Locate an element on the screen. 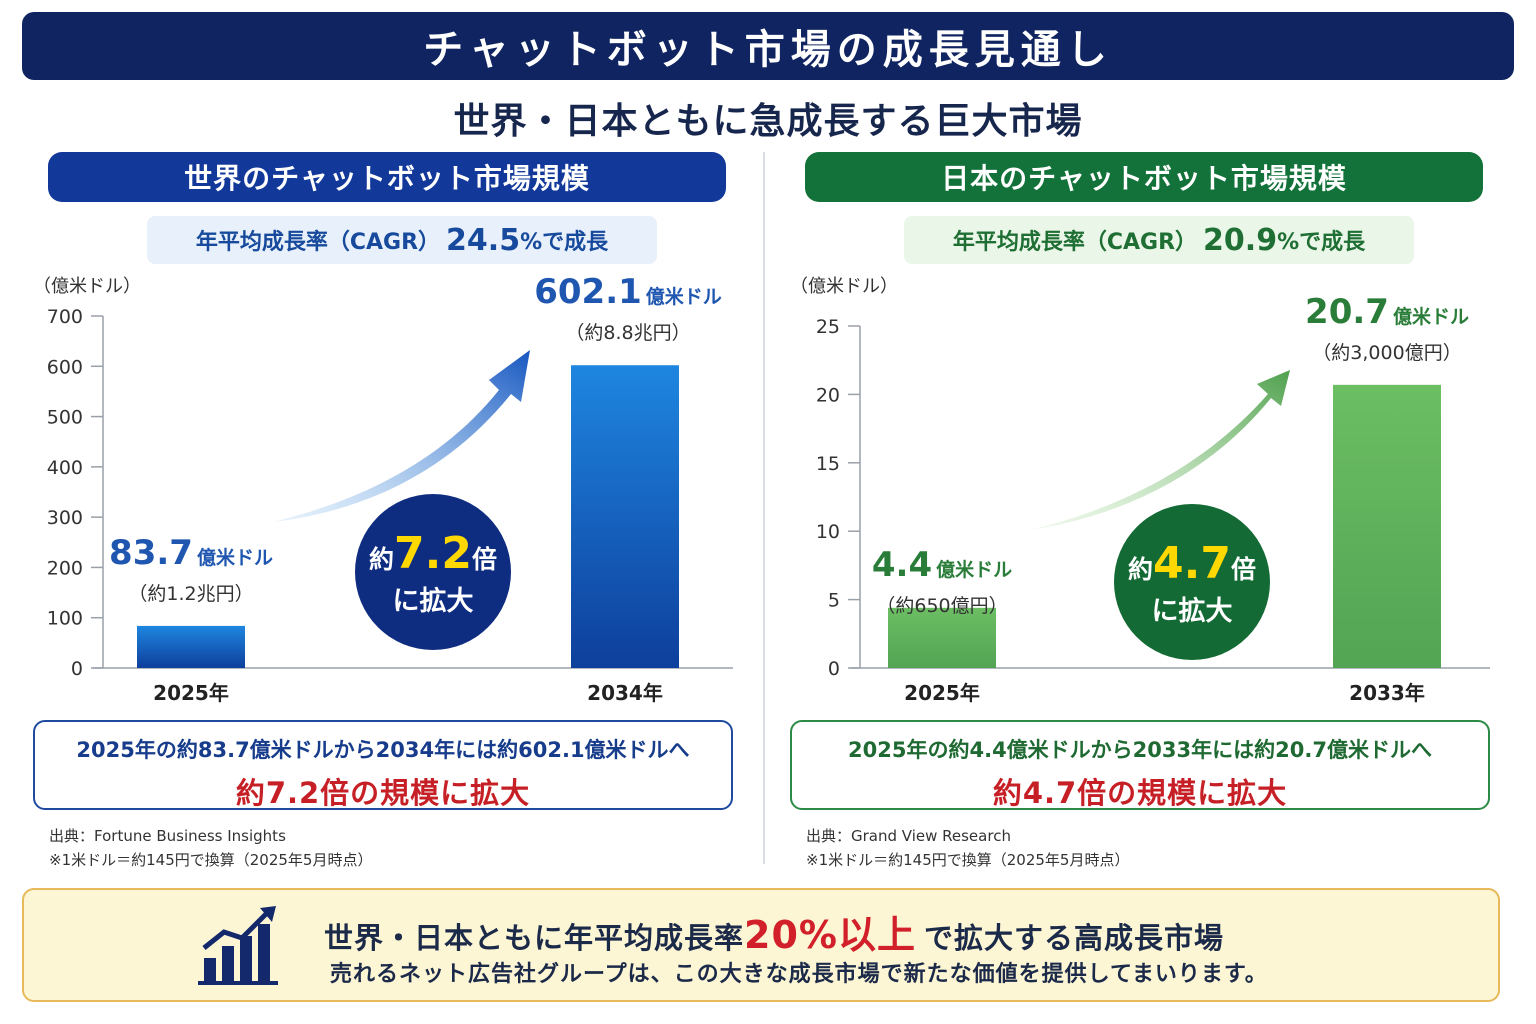 The width and height of the screenshot is (1536, 1024). japan-cagr-prefix: 年平均成長率（CAGR） is located at coordinates (1075, 242).